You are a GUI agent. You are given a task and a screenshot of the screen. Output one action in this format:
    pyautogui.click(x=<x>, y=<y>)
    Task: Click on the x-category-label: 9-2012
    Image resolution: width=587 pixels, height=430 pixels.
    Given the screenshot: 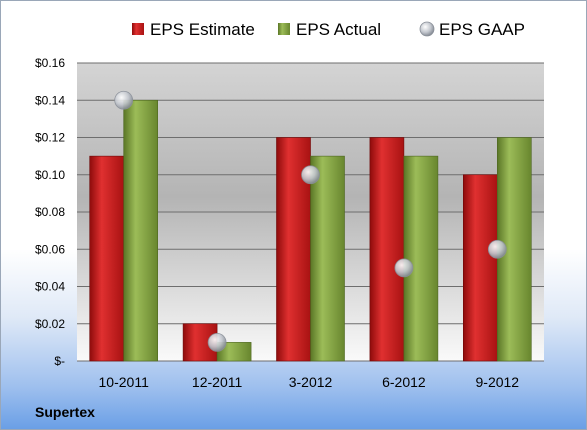 What is the action you would take?
    pyautogui.click(x=498, y=382)
    